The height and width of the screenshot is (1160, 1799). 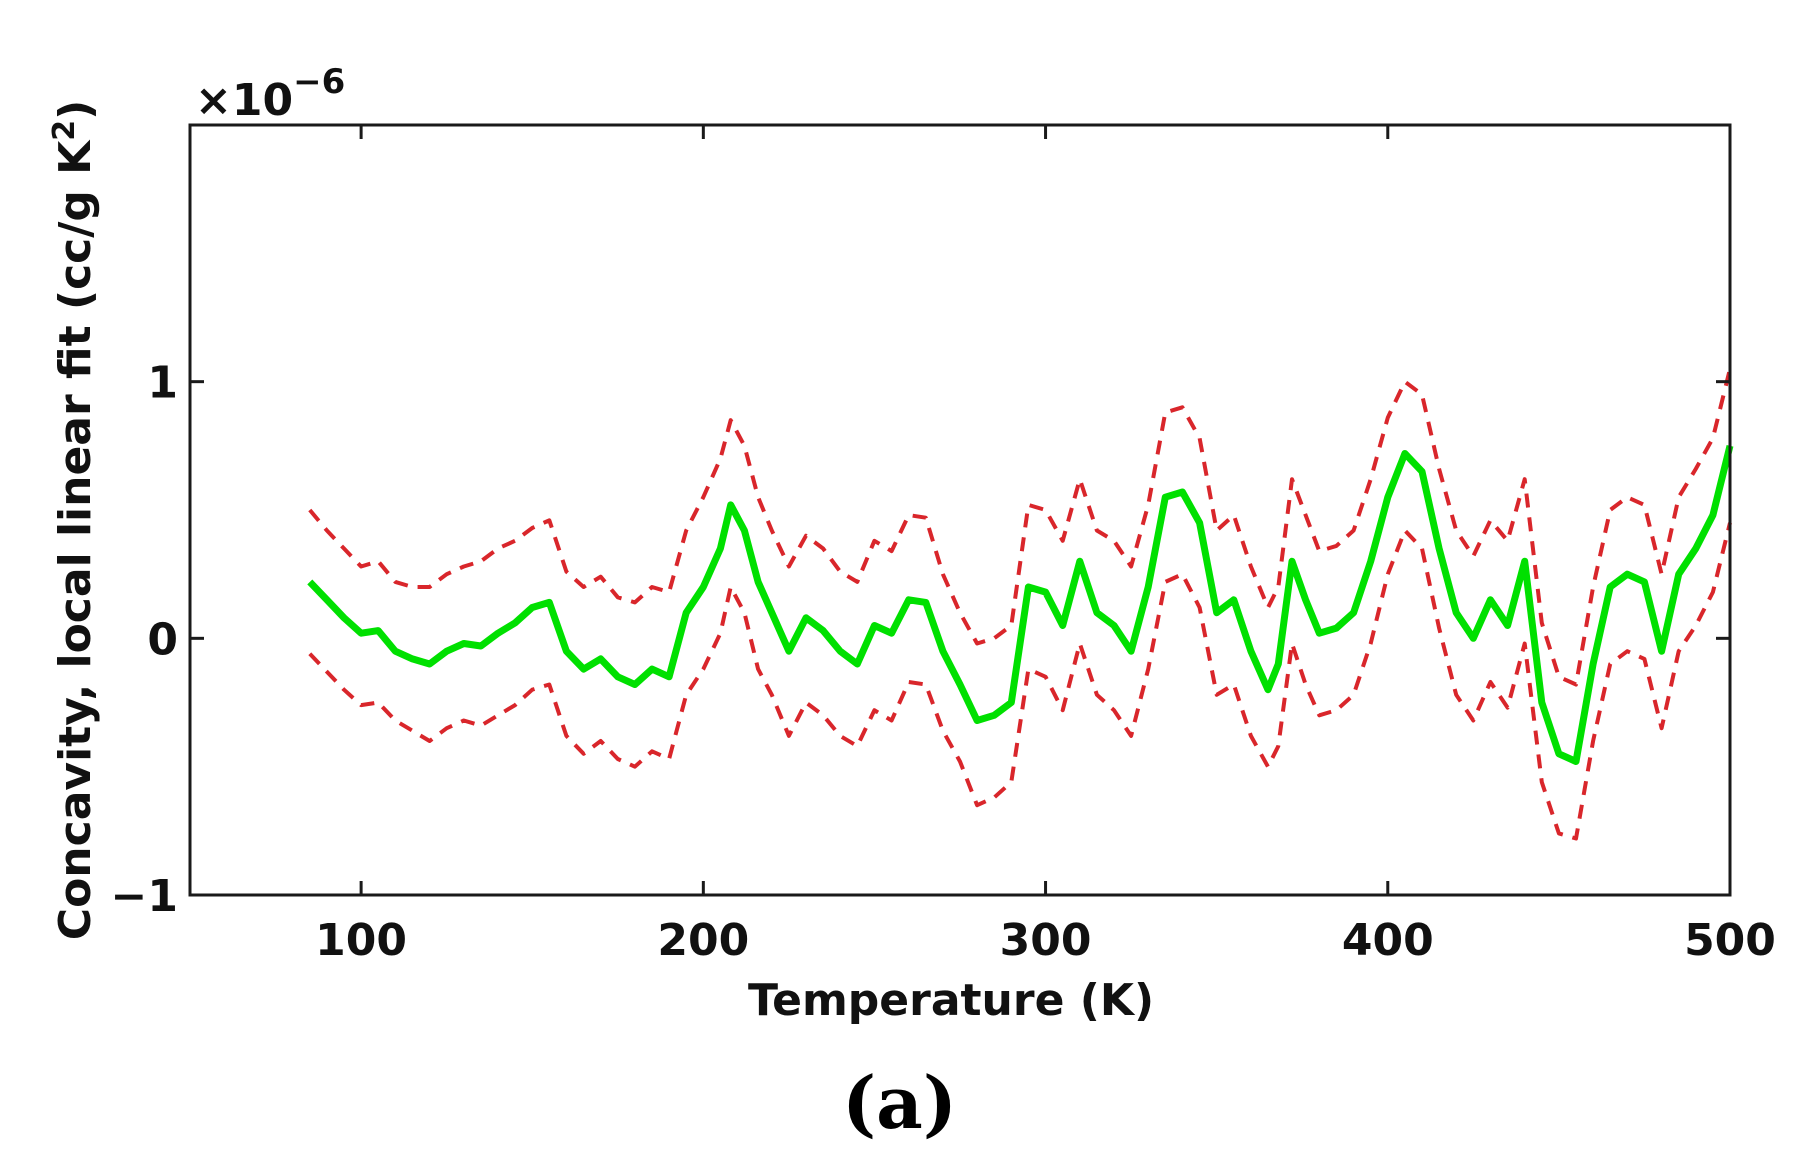 What do you see at coordinates (162, 383) in the screenshot?
I see `y-tick-label: 1` at bounding box center [162, 383].